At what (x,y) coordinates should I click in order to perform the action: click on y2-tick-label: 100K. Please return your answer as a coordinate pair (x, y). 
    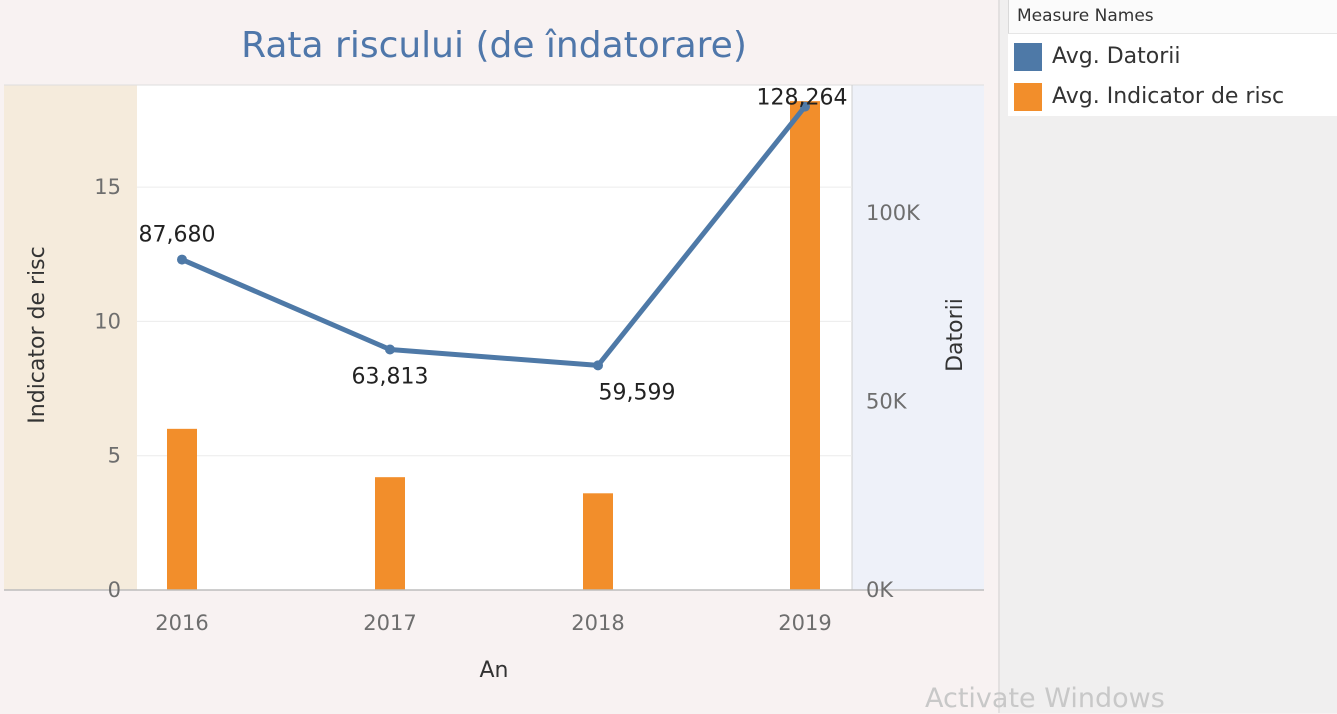
    Looking at the image, I should click on (893, 213).